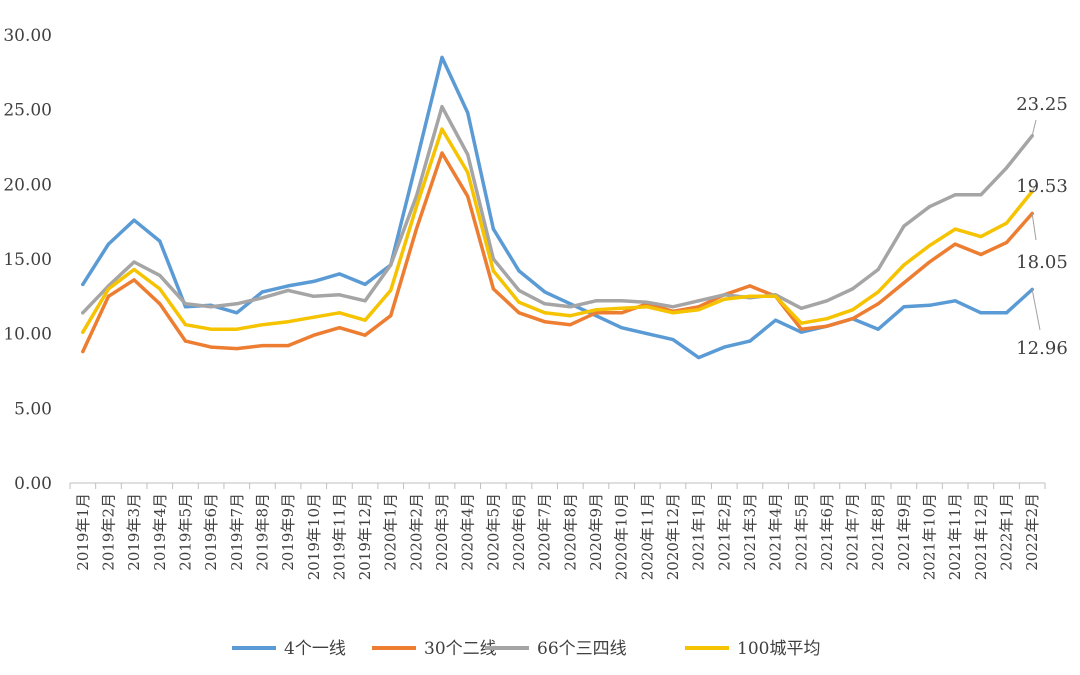 Image resolution: width=1080 pixels, height=675 pixels. Describe the element at coordinates (468, 532) in the screenshot. I see `x-tick-label: 2020年4月` at that location.